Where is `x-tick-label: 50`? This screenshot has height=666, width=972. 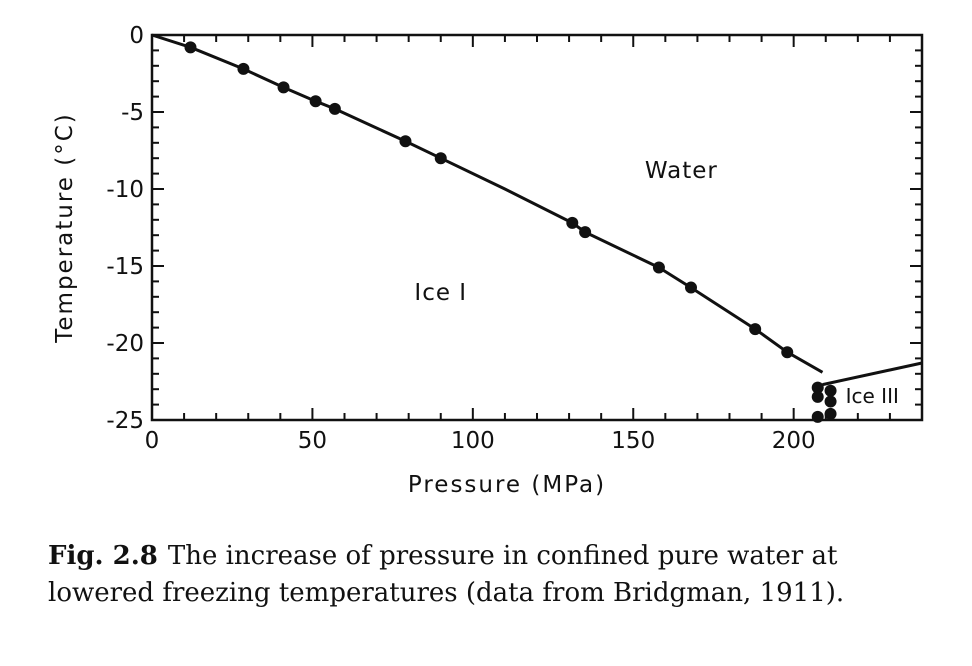 x-tick-label: 50 is located at coordinates (312, 441).